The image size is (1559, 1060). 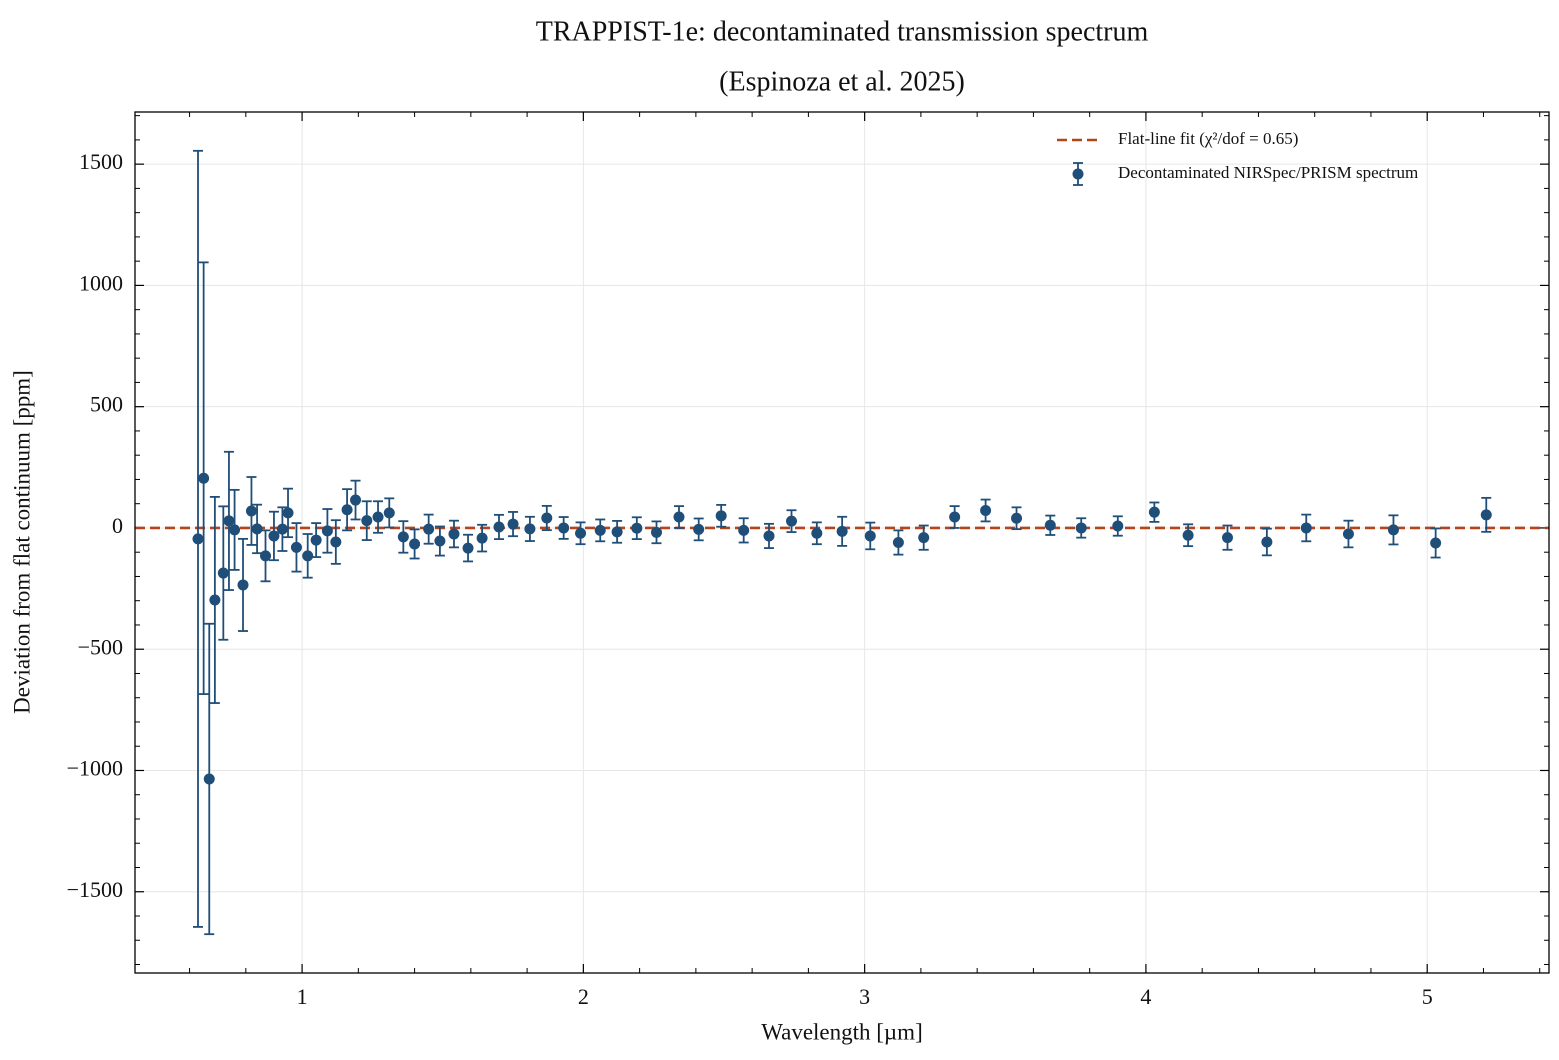 What do you see at coordinates (1145, 996) in the screenshot?
I see `x-tick-label: 4` at bounding box center [1145, 996].